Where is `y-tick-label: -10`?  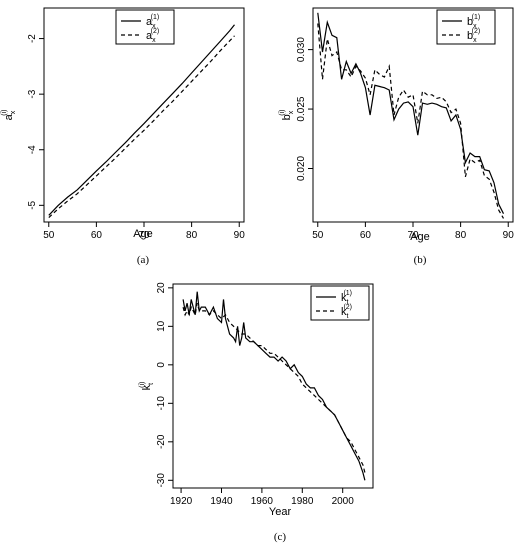 y-tick-label: -10 is located at coordinates (161, 403).